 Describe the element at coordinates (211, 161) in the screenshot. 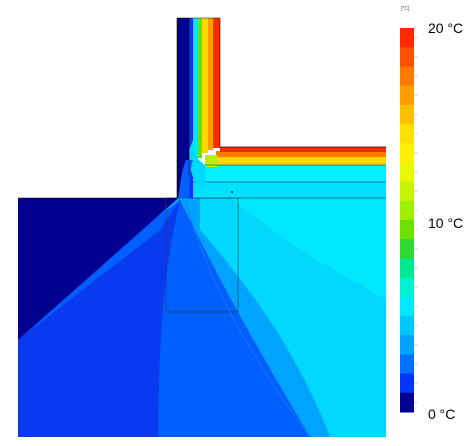

I see `slab-layer-green` at that location.